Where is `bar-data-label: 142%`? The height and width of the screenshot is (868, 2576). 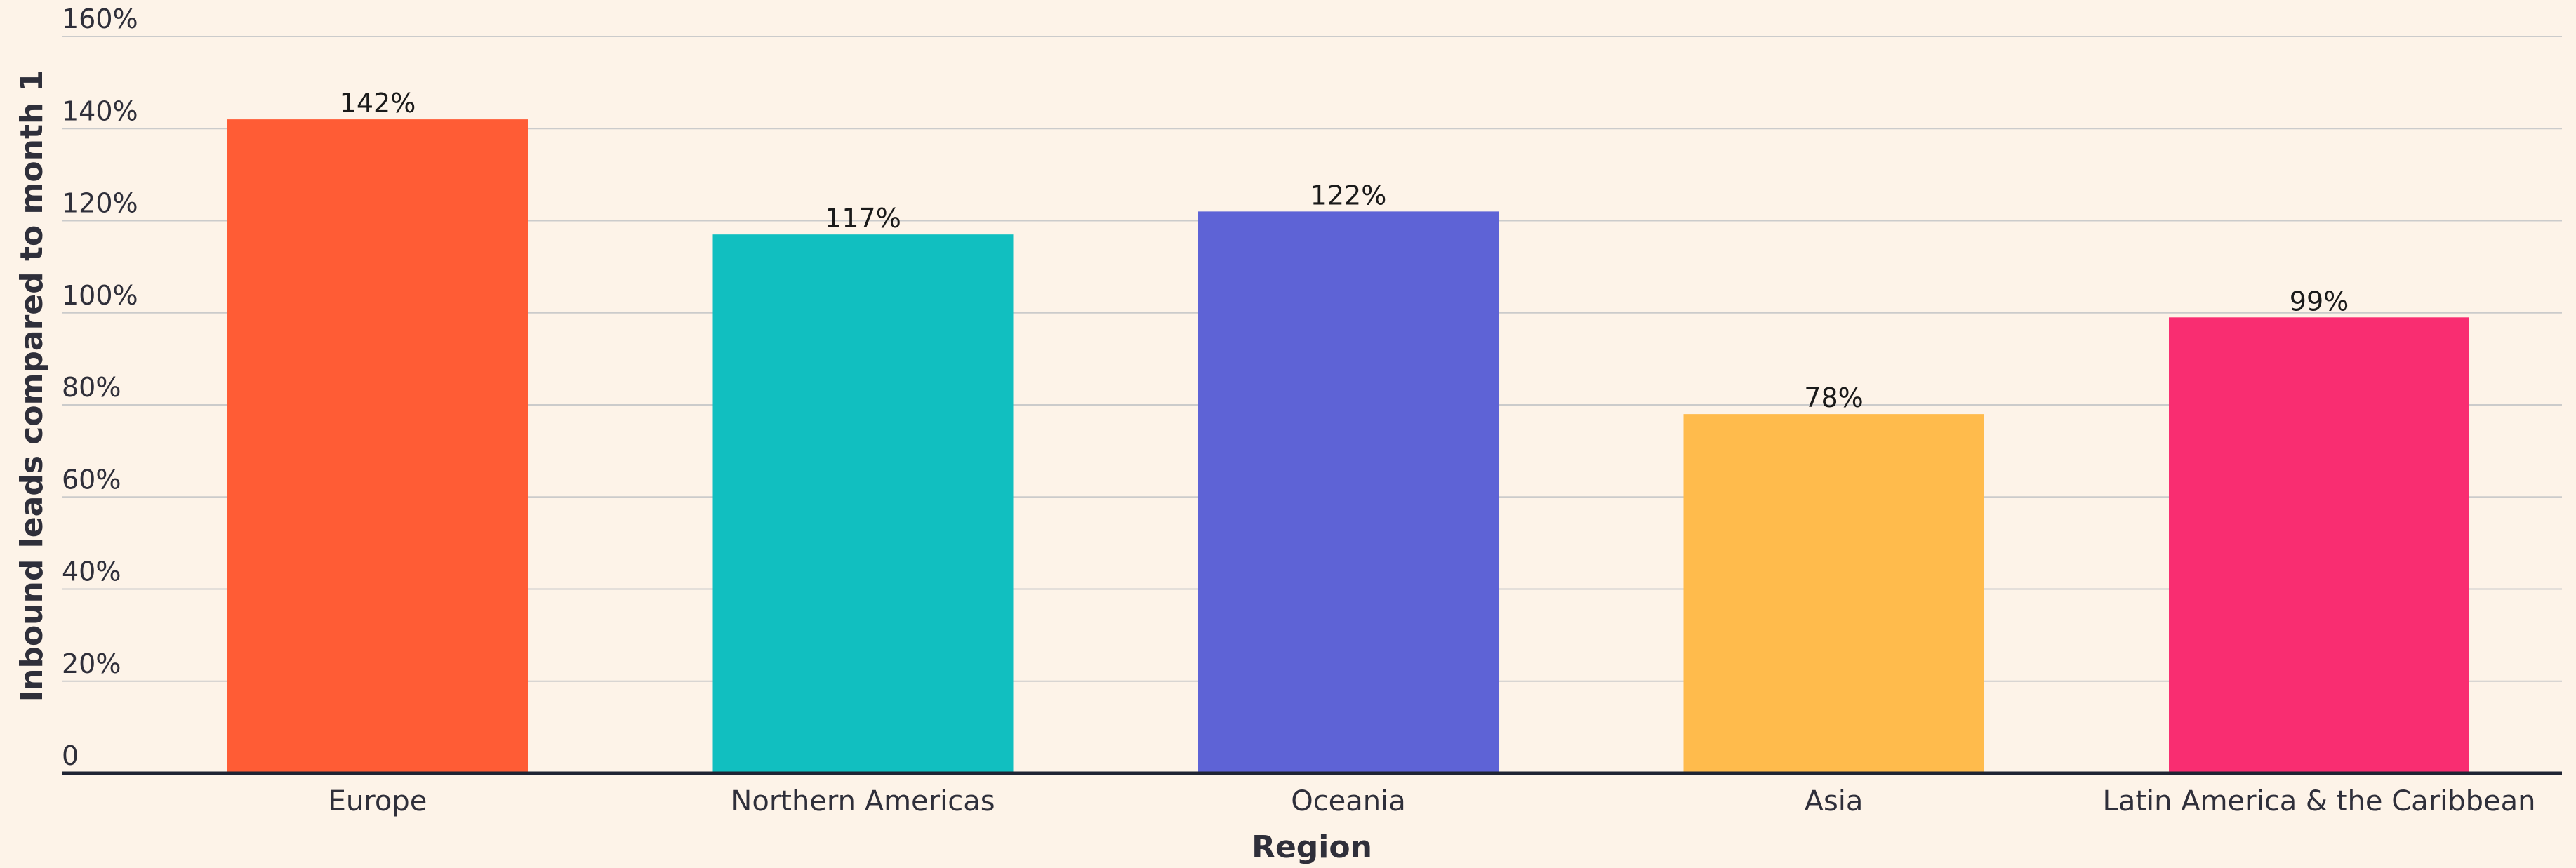 bar-data-label: 142% is located at coordinates (378, 103).